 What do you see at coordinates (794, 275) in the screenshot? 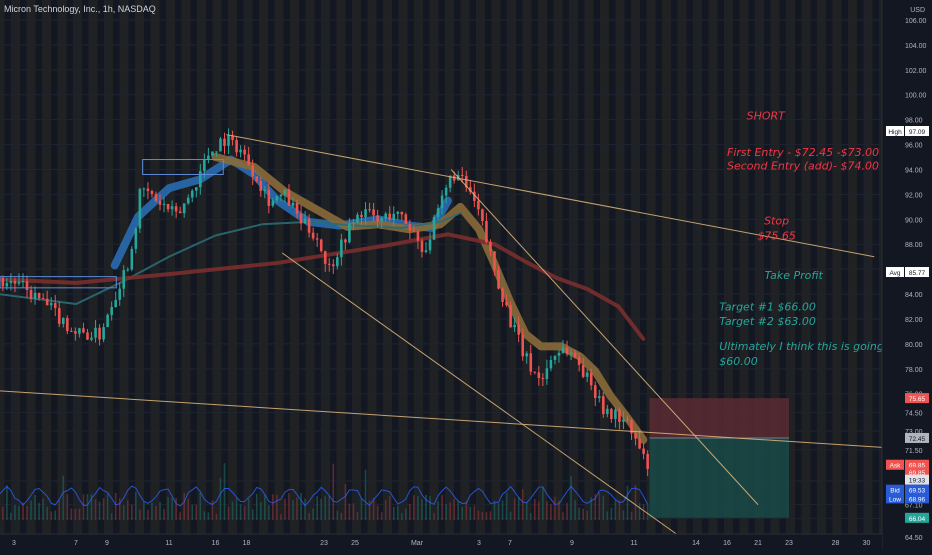
I see `annotation-text: Take Profit` at bounding box center [794, 275].